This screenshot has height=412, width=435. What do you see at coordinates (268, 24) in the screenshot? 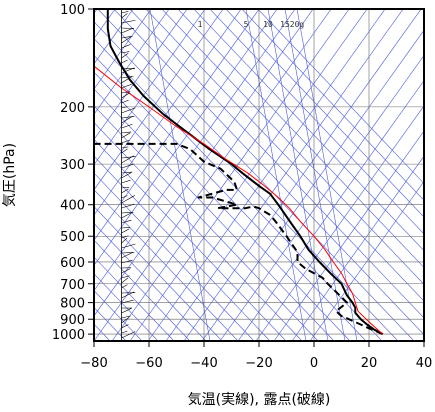
I see `mixing-ratio-label: 10` at bounding box center [268, 24].